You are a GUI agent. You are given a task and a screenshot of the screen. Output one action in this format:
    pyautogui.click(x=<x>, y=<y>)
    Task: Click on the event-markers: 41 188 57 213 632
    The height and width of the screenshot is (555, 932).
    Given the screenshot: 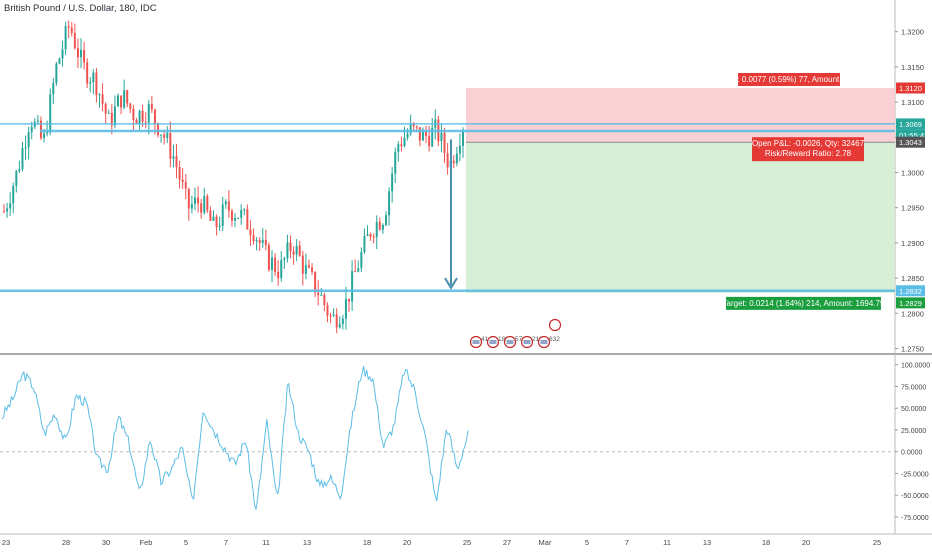 What is the action you would take?
    pyautogui.click(x=515, y=333)
    